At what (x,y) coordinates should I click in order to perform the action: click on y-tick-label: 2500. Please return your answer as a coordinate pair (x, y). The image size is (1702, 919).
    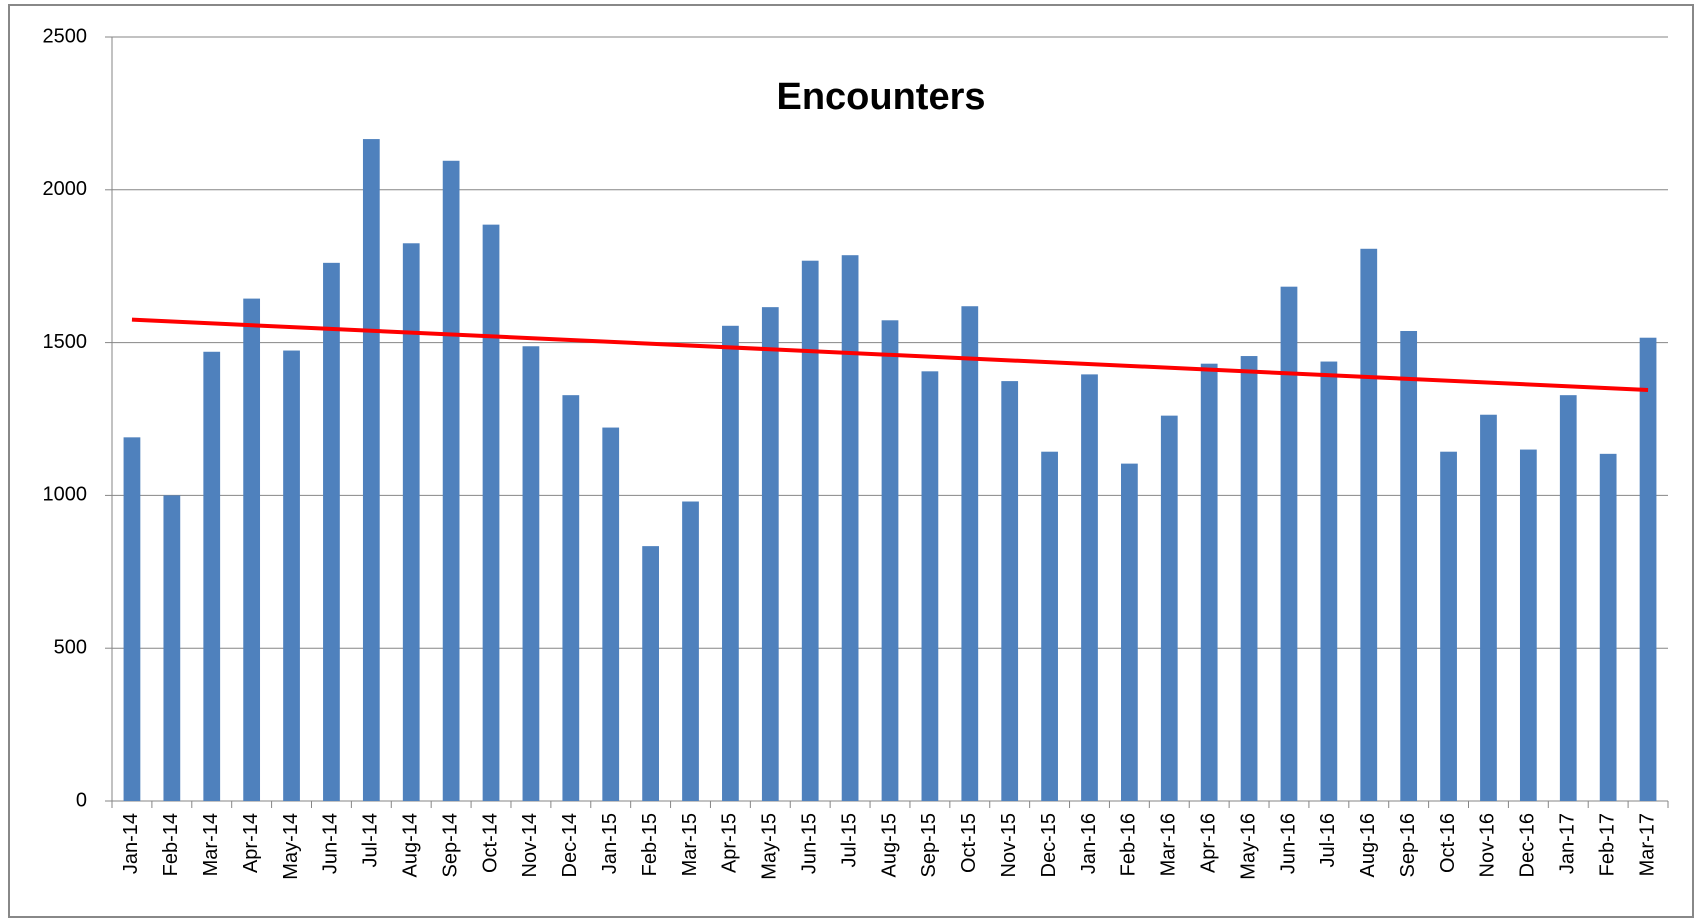
    Looking at the image, I should click on (65, 36).